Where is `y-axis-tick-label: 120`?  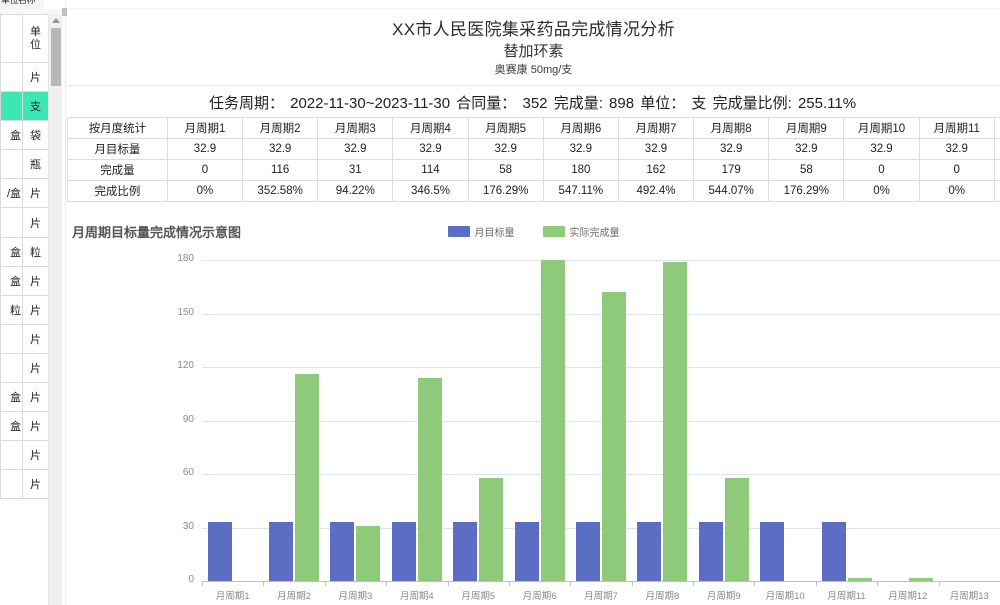
y-axis-tick-label: 120 is located at coordinates (185, 365).